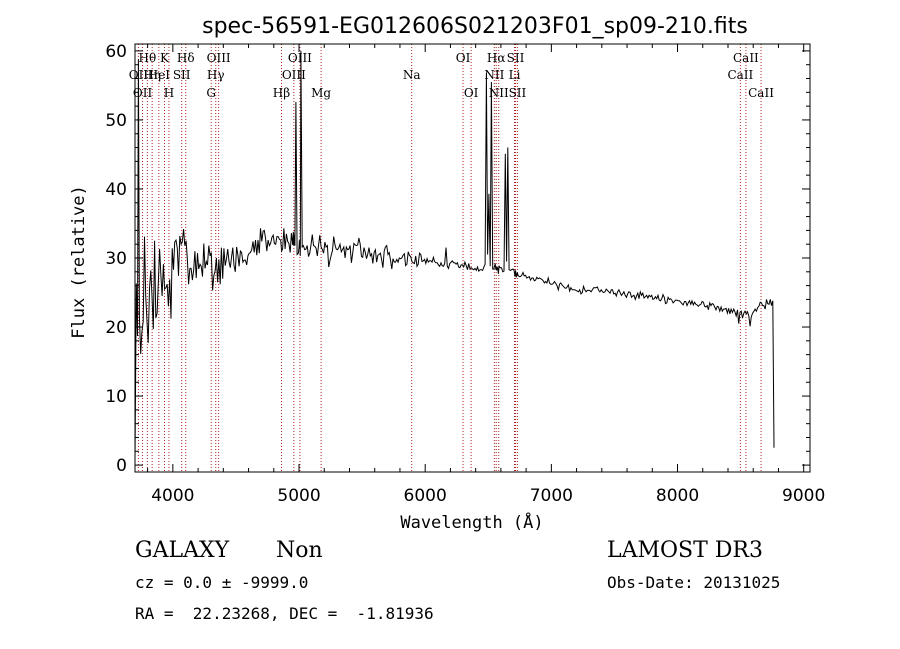 Image resolution: width=900 pixels, height=649 pixels. What do you see at coordinates (169, 93) in the screenshot?
I see `emission-line-label: H` at bounding box center [169, 93].